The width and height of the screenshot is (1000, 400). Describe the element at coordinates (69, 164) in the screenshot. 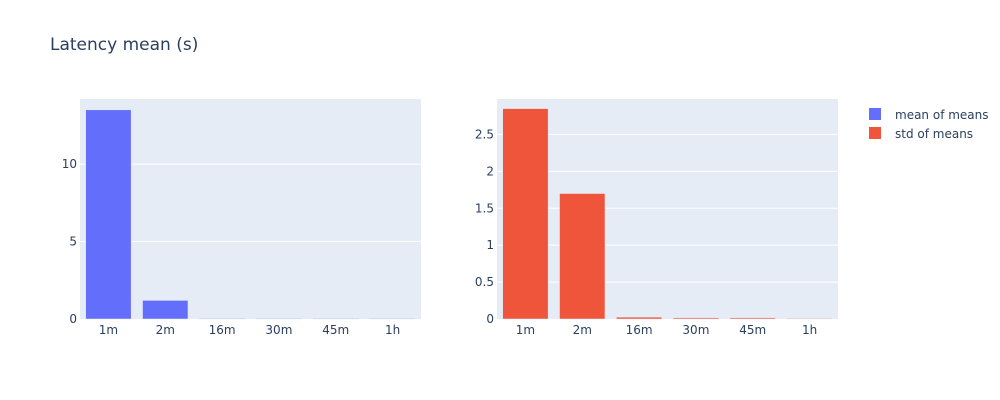

I see `y-tick-label: 10` at that location.